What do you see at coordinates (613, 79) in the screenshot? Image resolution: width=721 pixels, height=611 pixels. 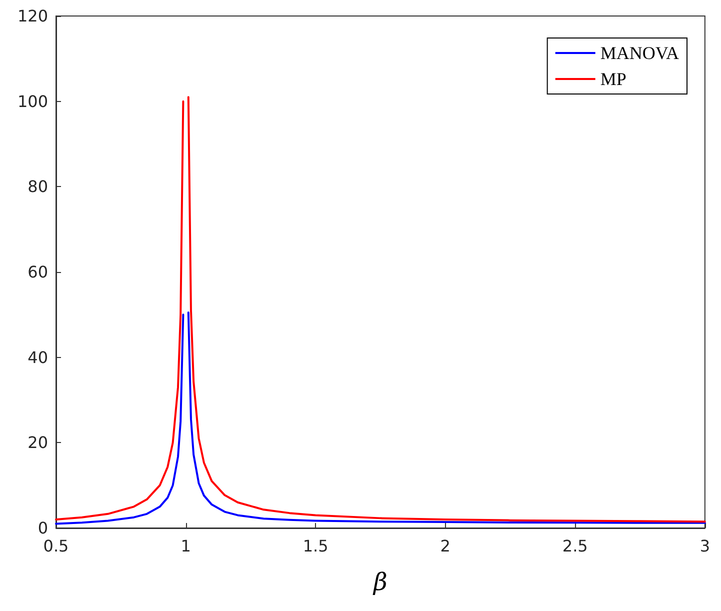 I see `legend-label: MP` at bounding box center [613, 79].